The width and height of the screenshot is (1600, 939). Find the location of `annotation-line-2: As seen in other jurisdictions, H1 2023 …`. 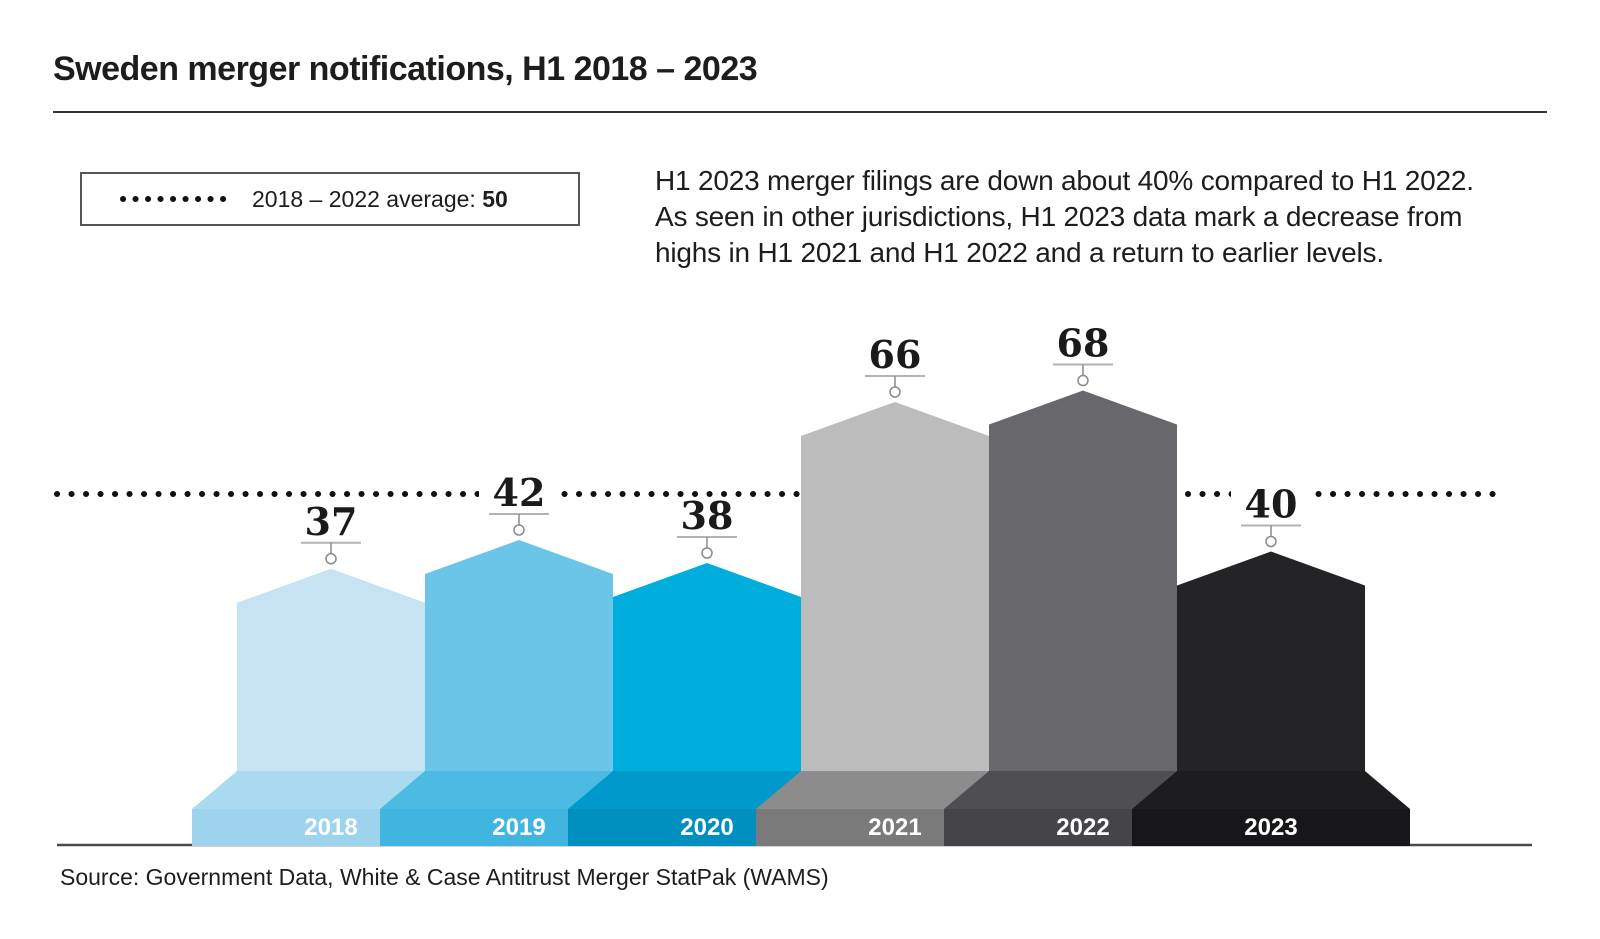

annotation-line-2: As seen in other jurisdictions, H1 2023 … is located at coordinates (1059, 216).